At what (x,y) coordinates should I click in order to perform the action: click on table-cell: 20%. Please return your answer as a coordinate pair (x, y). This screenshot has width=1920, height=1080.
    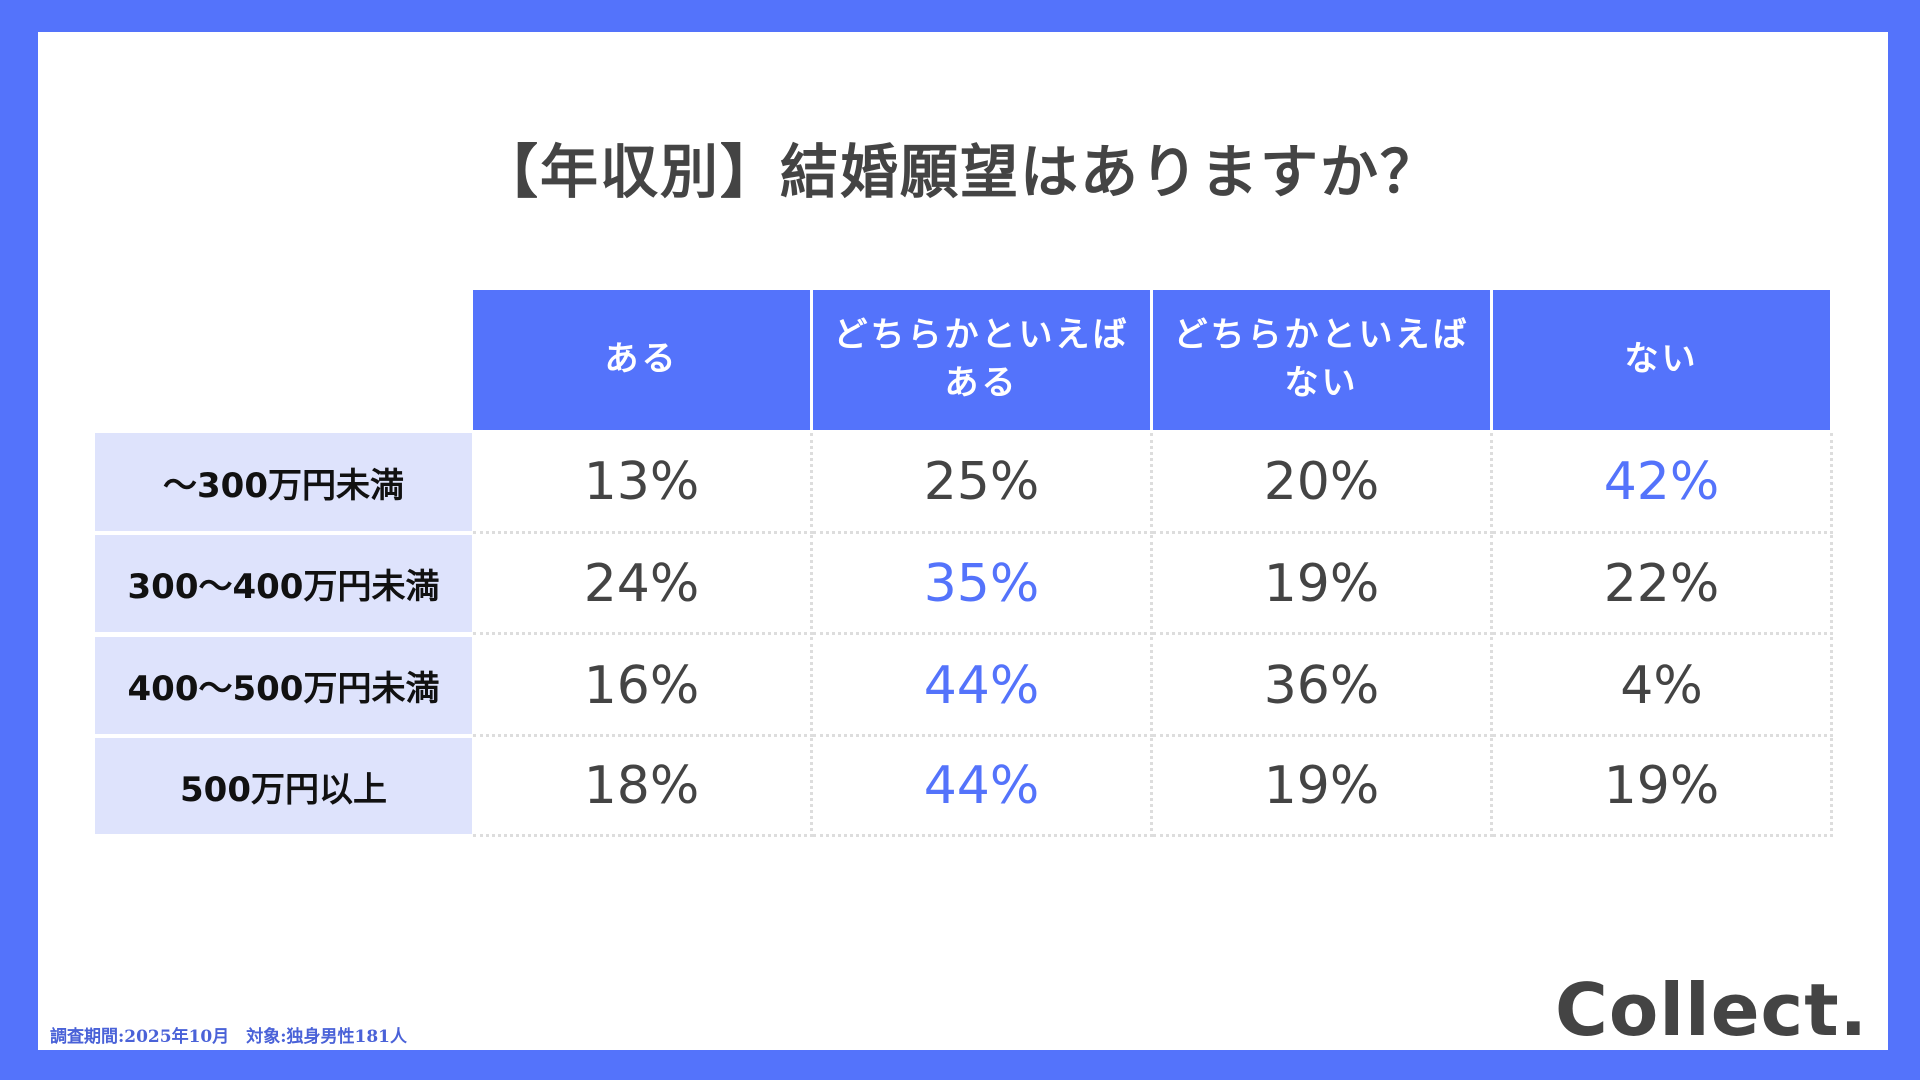
    Looking at the image, I should click on (1323, 483).